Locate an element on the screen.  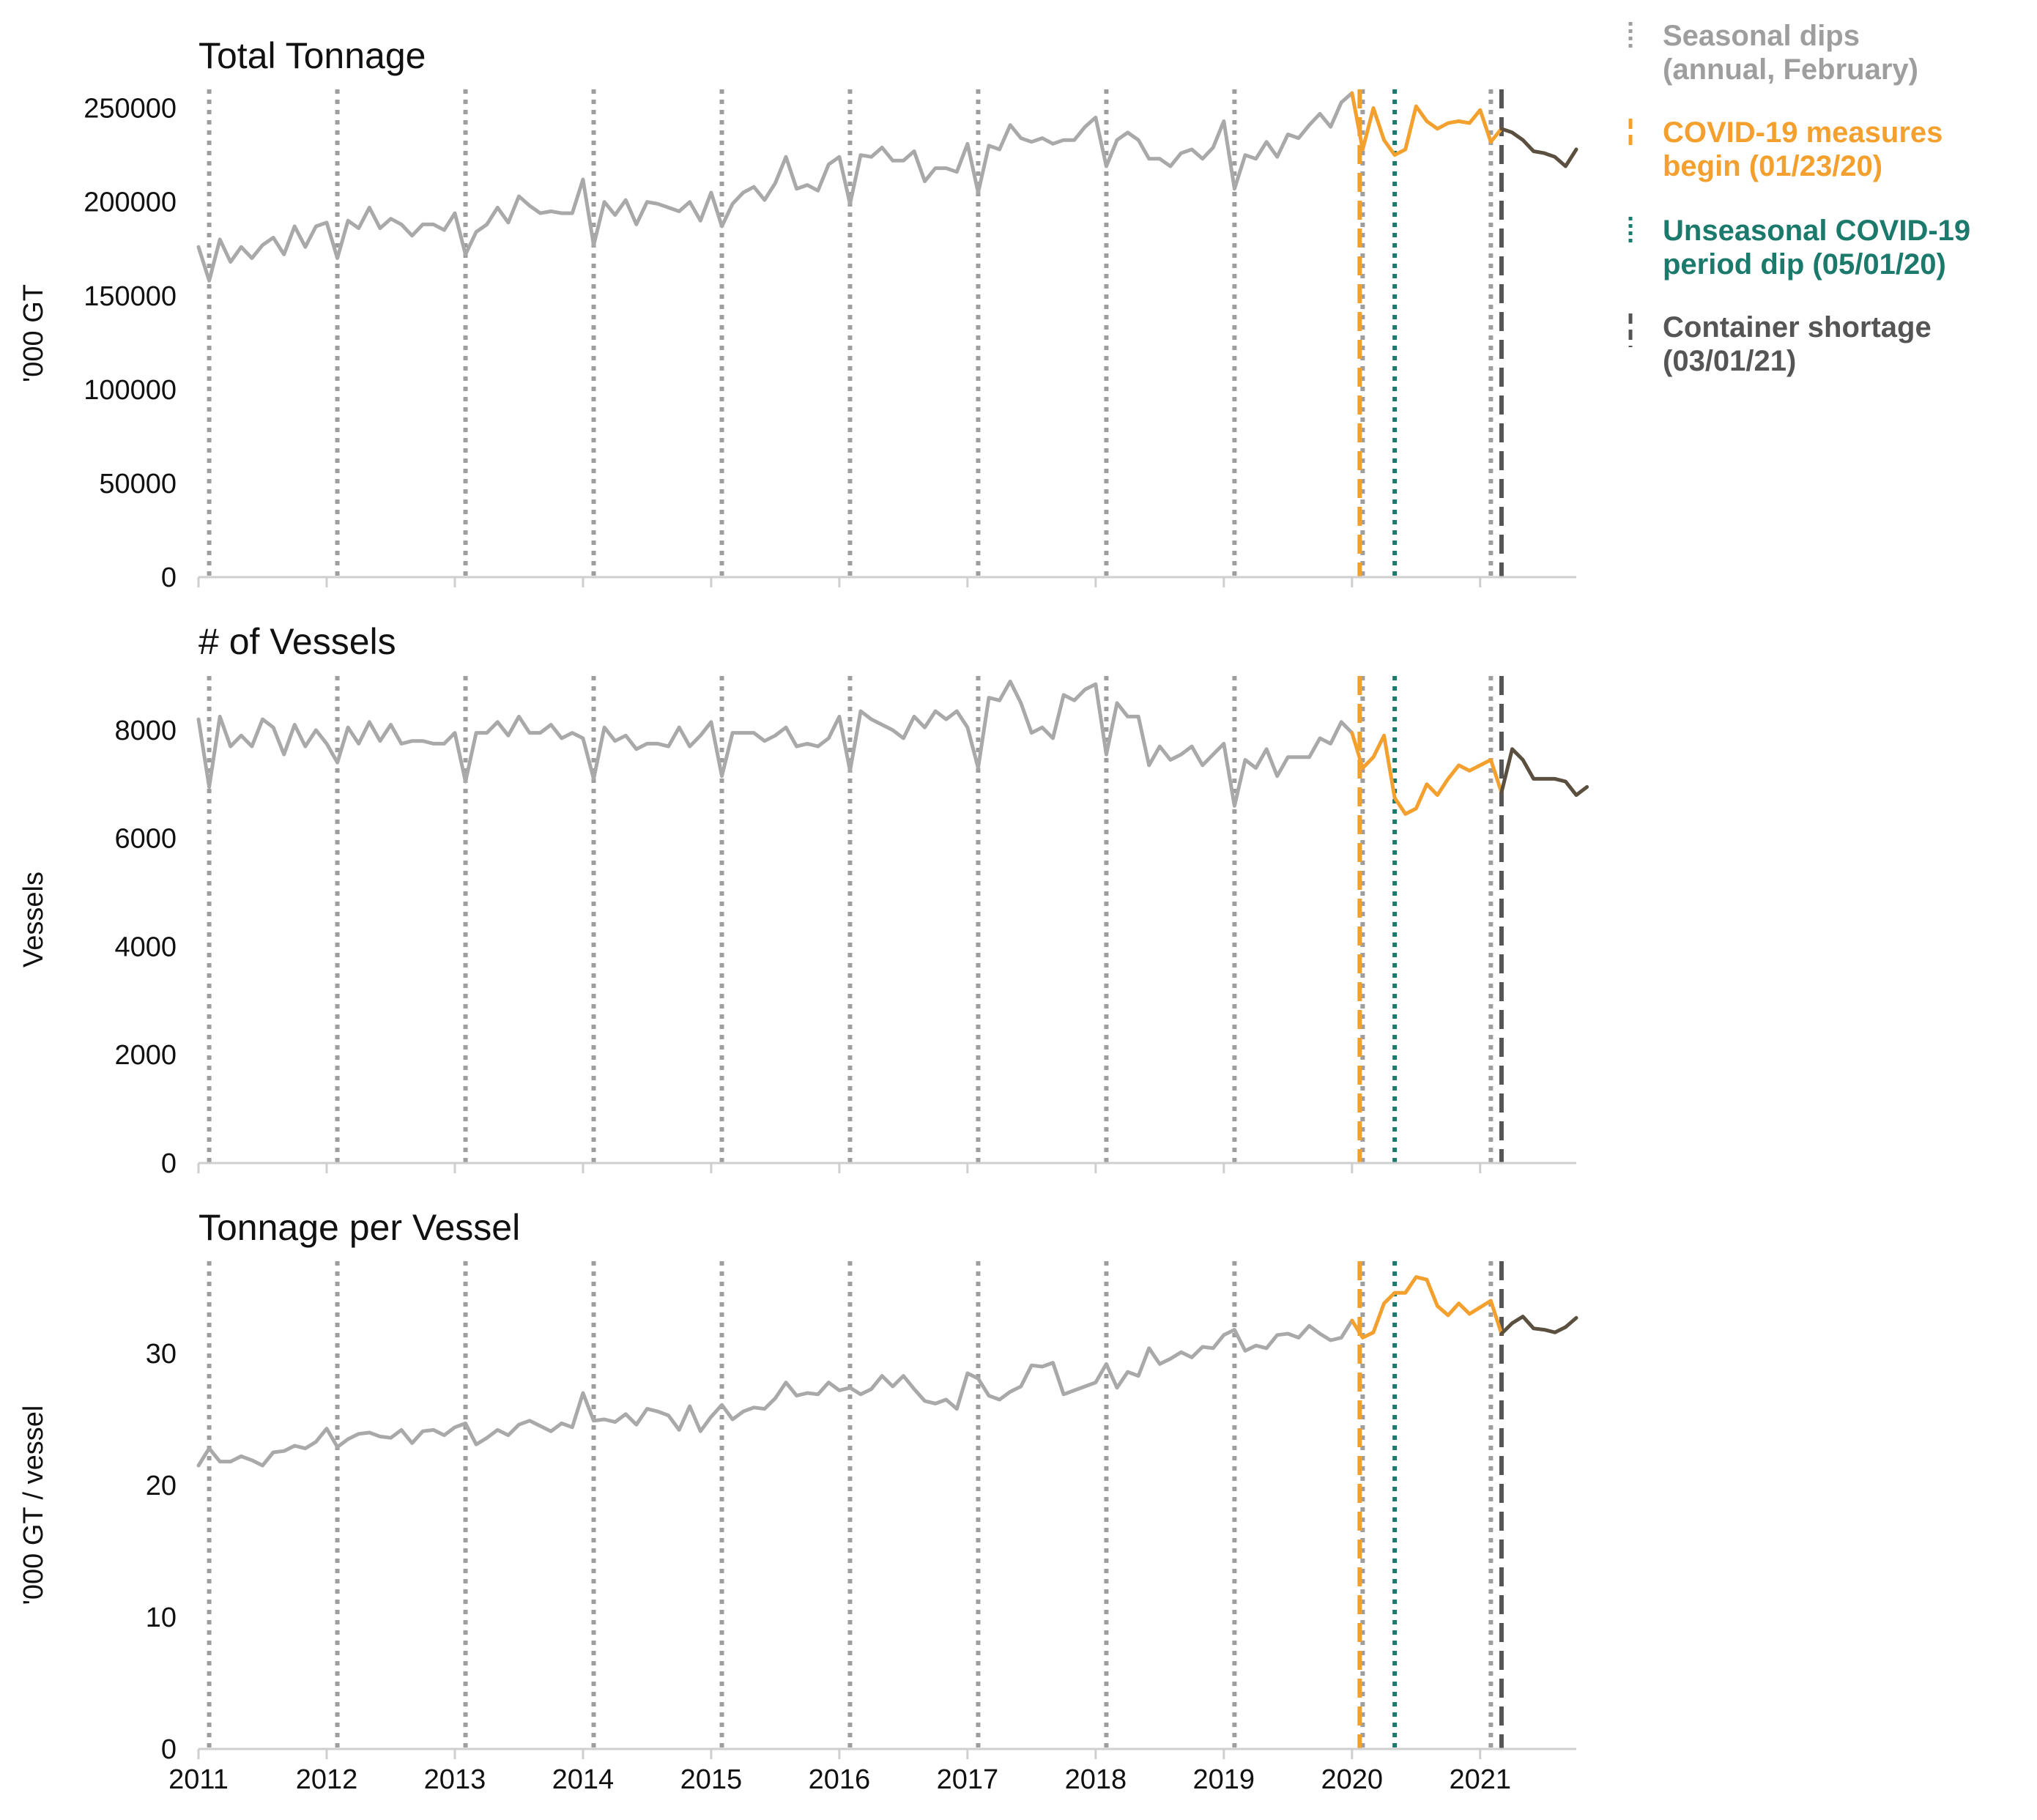
y-tick-label: 200000 is located at coordinates (130, 203).